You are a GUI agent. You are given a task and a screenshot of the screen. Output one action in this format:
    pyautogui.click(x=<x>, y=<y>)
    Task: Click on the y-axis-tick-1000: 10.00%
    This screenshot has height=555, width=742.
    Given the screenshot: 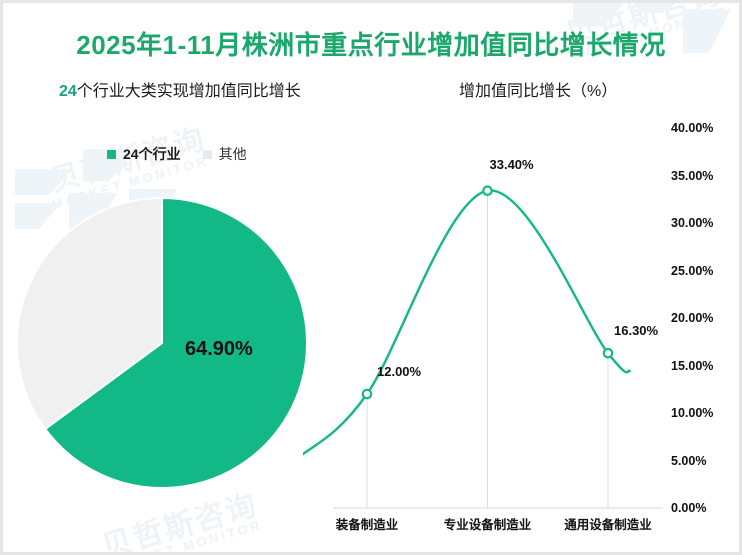 What is the action you would take?
    pyautogui.click(x=692, y=413)
    